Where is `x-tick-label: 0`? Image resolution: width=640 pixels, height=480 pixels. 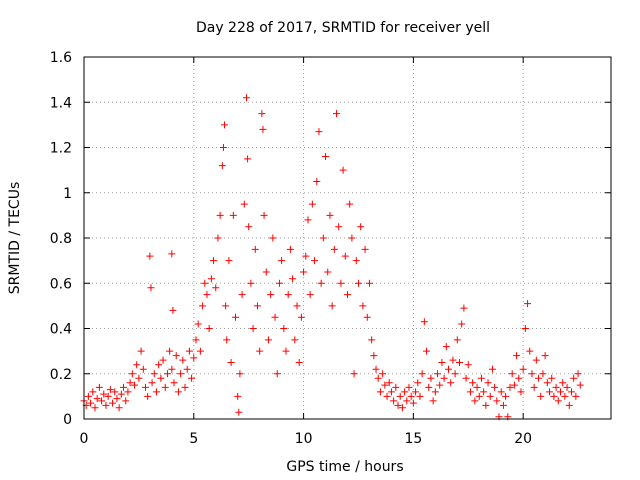 x-tick-label: 0 is located at coordinates (84, 439).